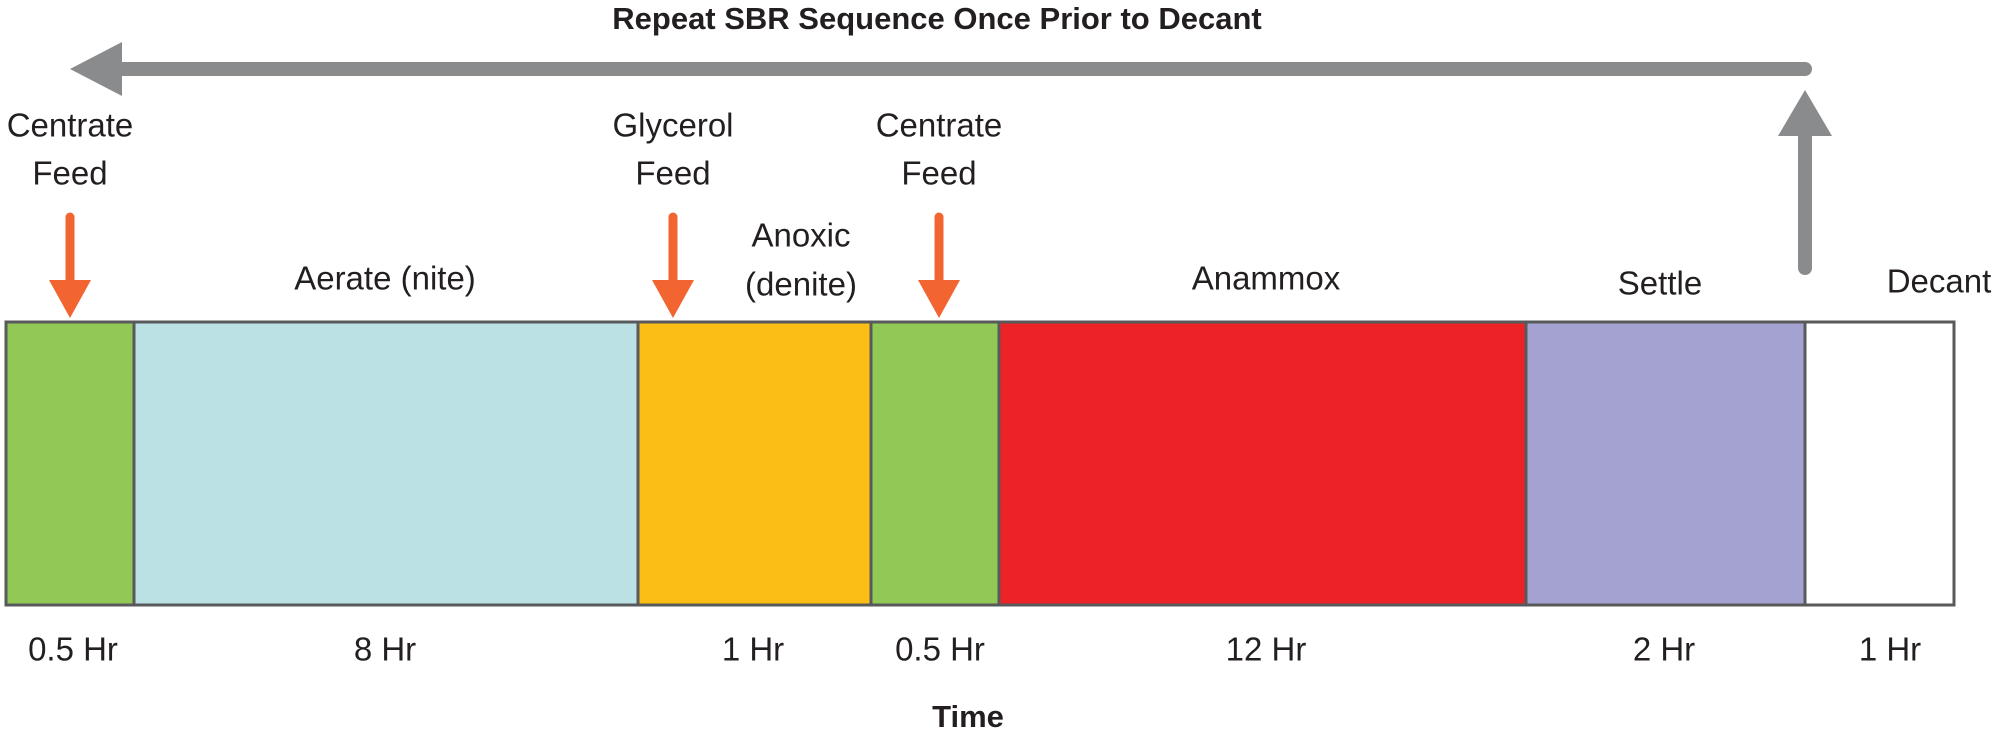  I want to click on phase-duration: 8 Hr, so click(385, 649).